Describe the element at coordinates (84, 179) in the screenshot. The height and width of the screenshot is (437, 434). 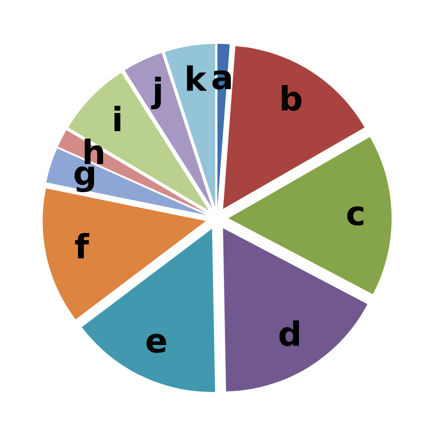
I see `slice-label: g` at that location.